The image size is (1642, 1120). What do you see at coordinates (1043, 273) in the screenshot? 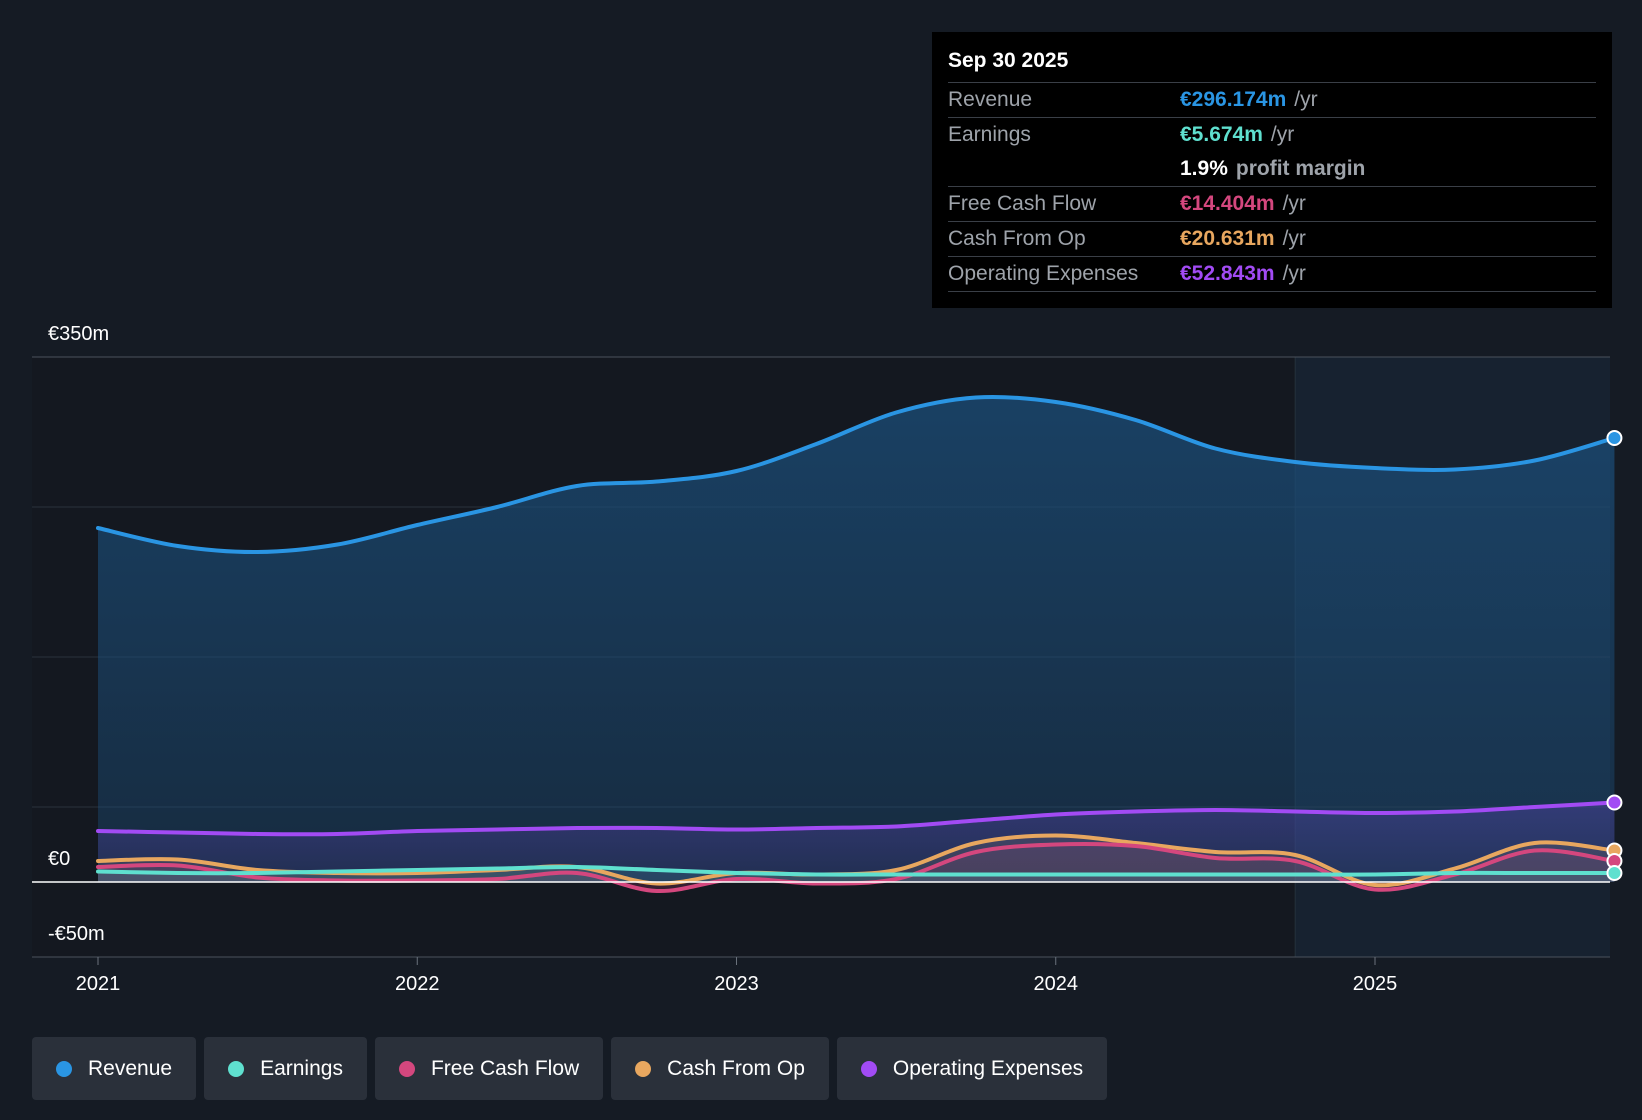
I see `tooltip-label: Operating Expenses` at bounding box center [1043, 273].